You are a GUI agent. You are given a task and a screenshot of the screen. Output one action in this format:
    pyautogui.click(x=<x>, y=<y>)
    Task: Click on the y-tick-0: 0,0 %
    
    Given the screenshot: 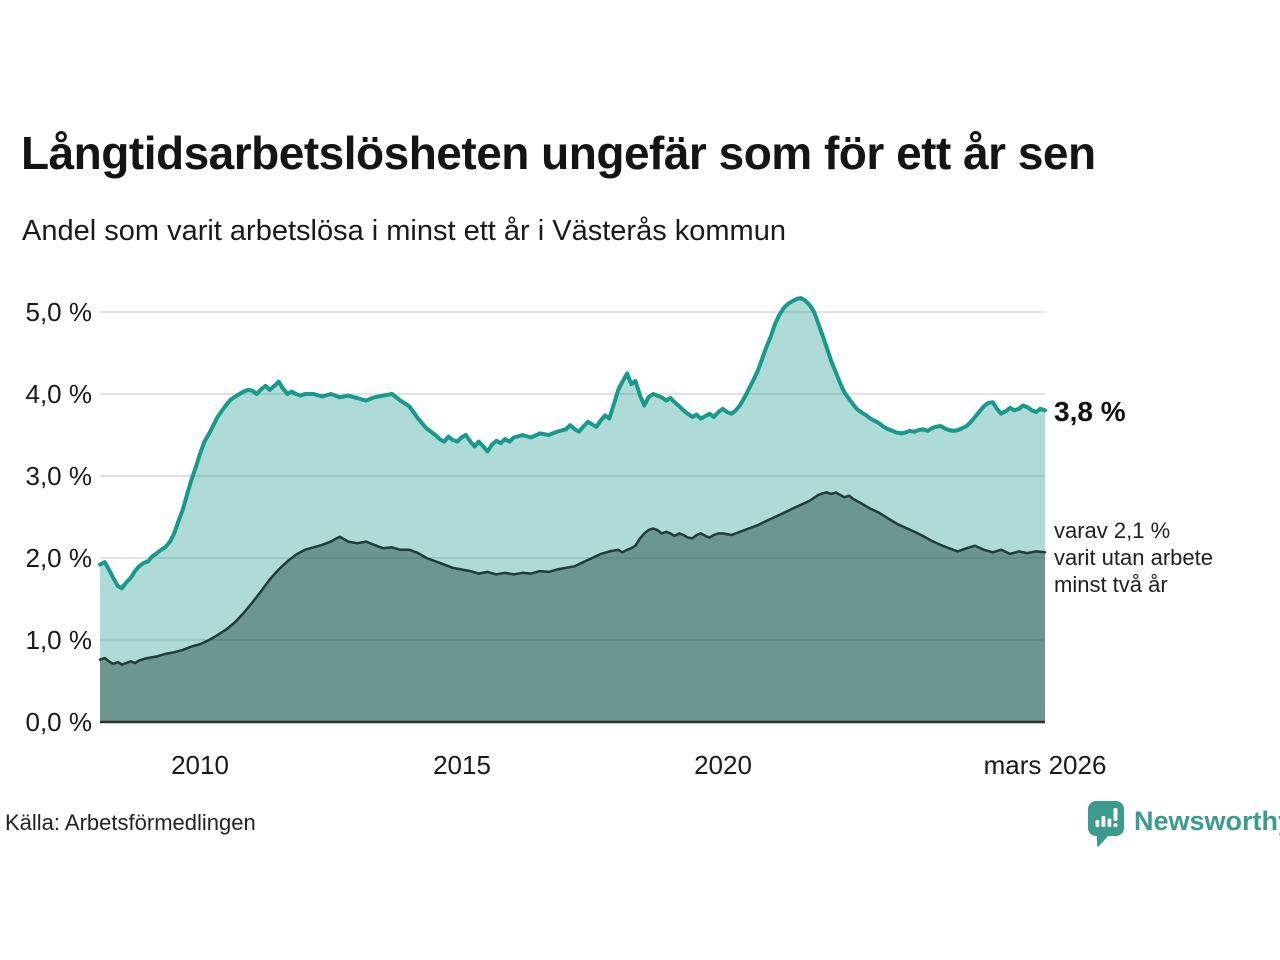 What is the action you would take?
    pyautogui.click(x=59, y=722)
    